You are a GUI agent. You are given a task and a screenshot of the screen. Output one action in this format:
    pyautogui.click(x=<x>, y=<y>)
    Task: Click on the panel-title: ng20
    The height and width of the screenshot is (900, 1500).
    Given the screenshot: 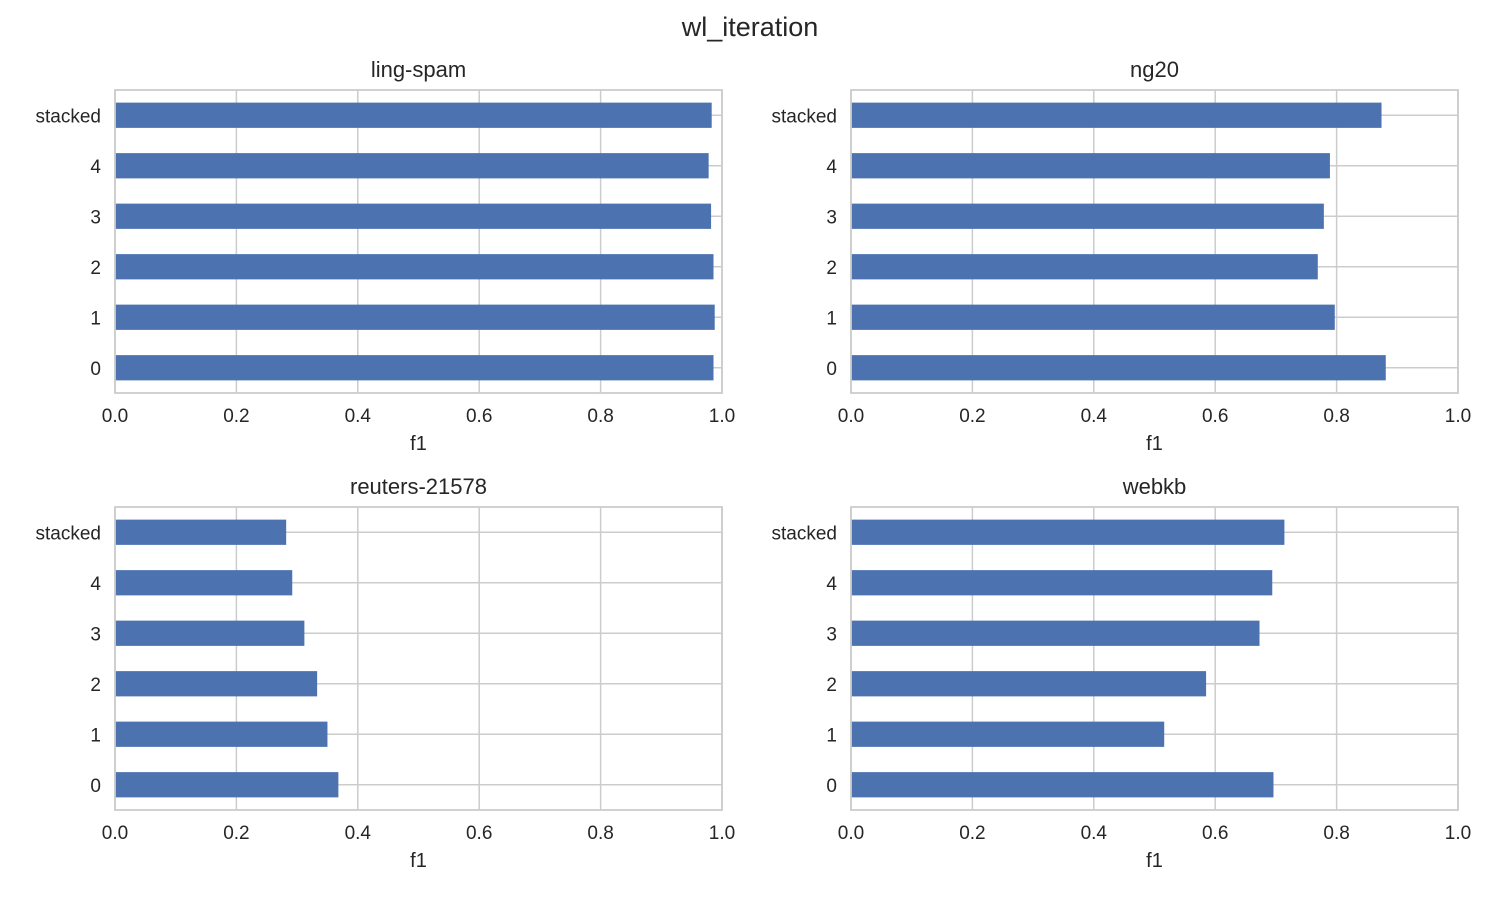 What is the action you would take?
    pyautogui.click(x=1154, y=69)
    